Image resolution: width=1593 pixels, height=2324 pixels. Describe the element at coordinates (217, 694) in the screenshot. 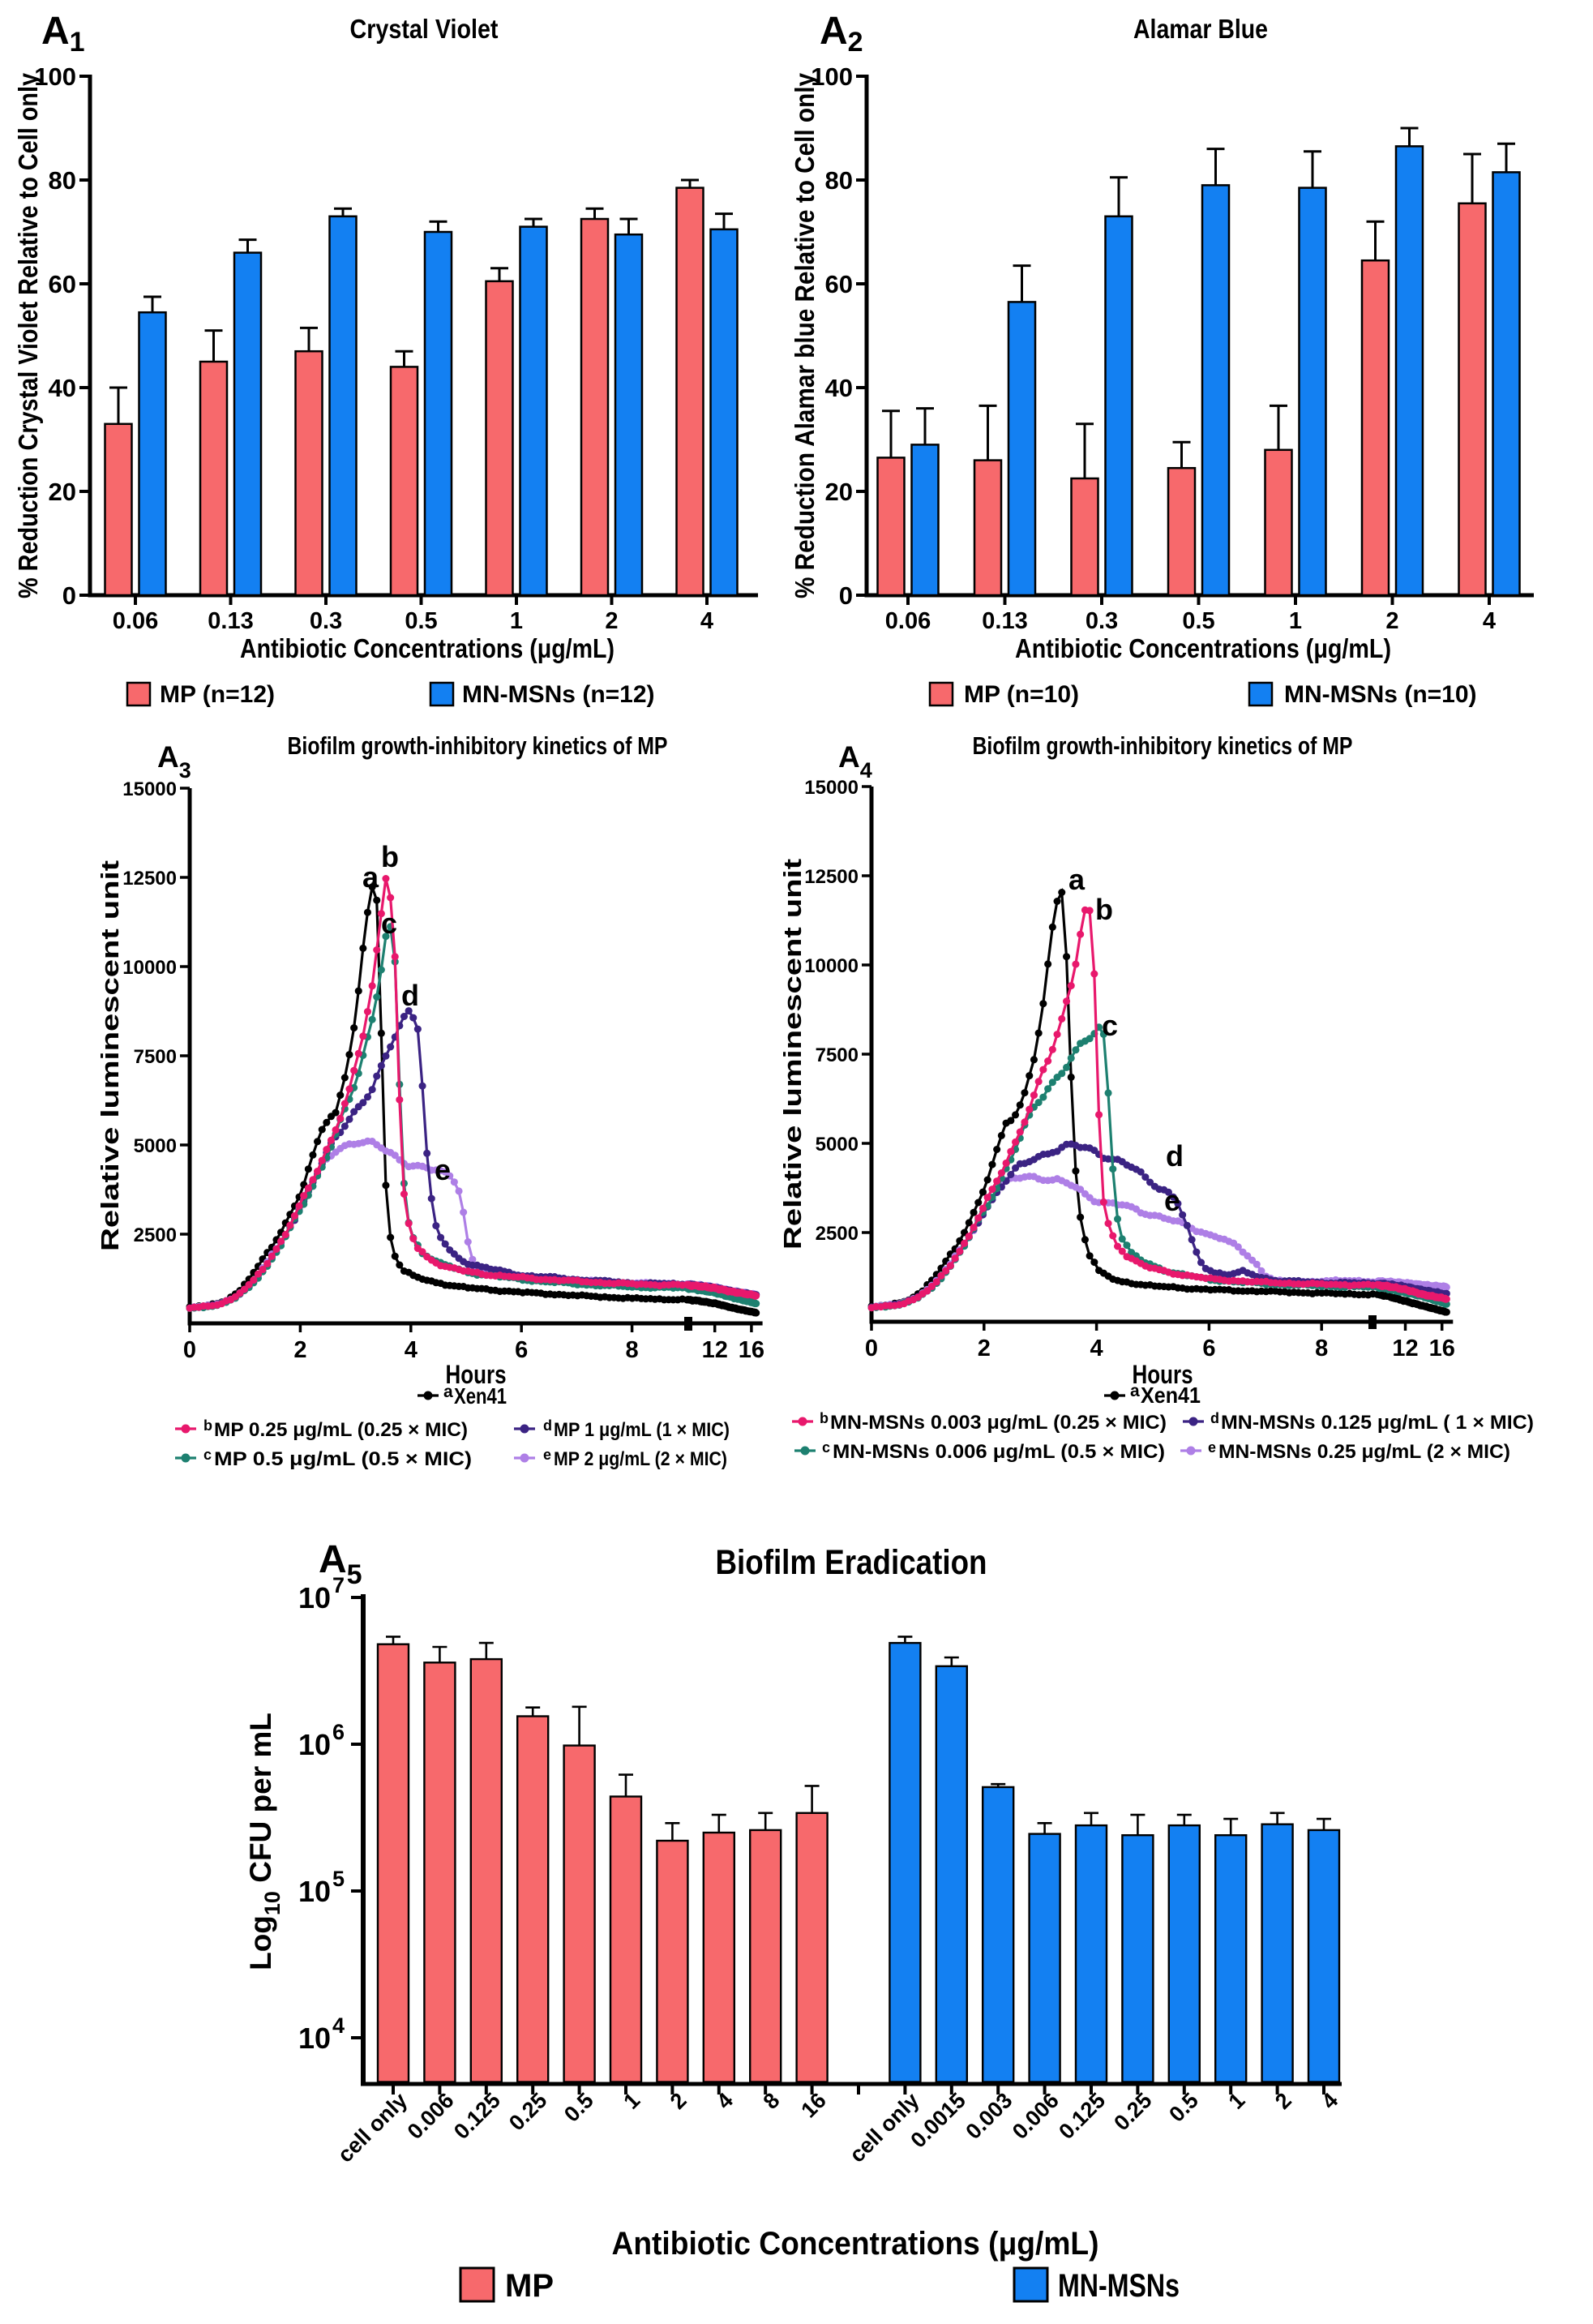

I see `svg-text: MP (n=12)` at that location.